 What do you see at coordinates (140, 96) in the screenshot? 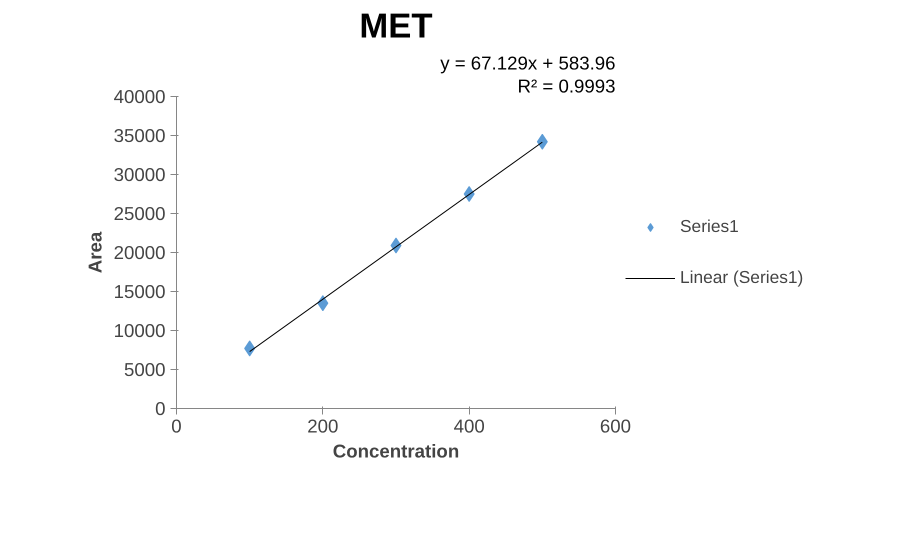
I see `y-tick-label: 40000` at bounding box center [140, 96].